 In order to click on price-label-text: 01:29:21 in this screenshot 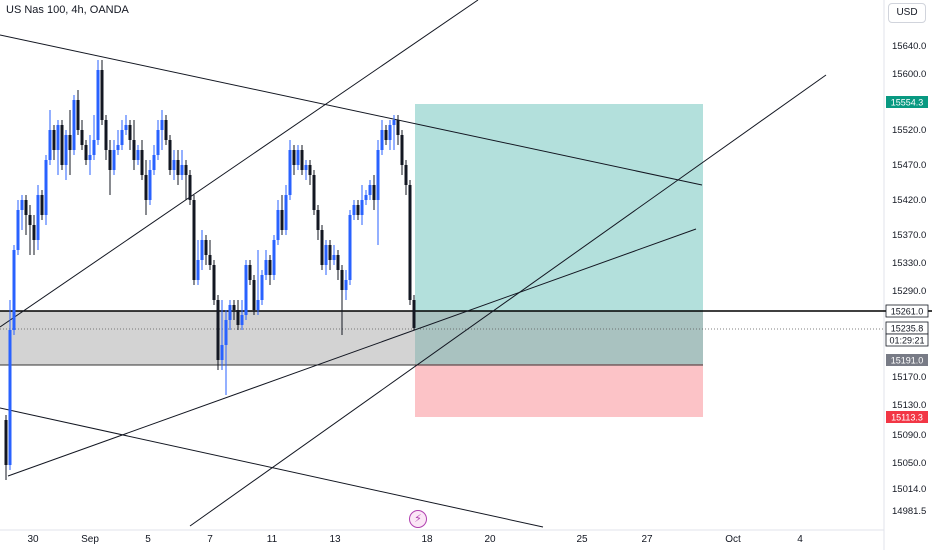, I will do `click(906, 341)`.